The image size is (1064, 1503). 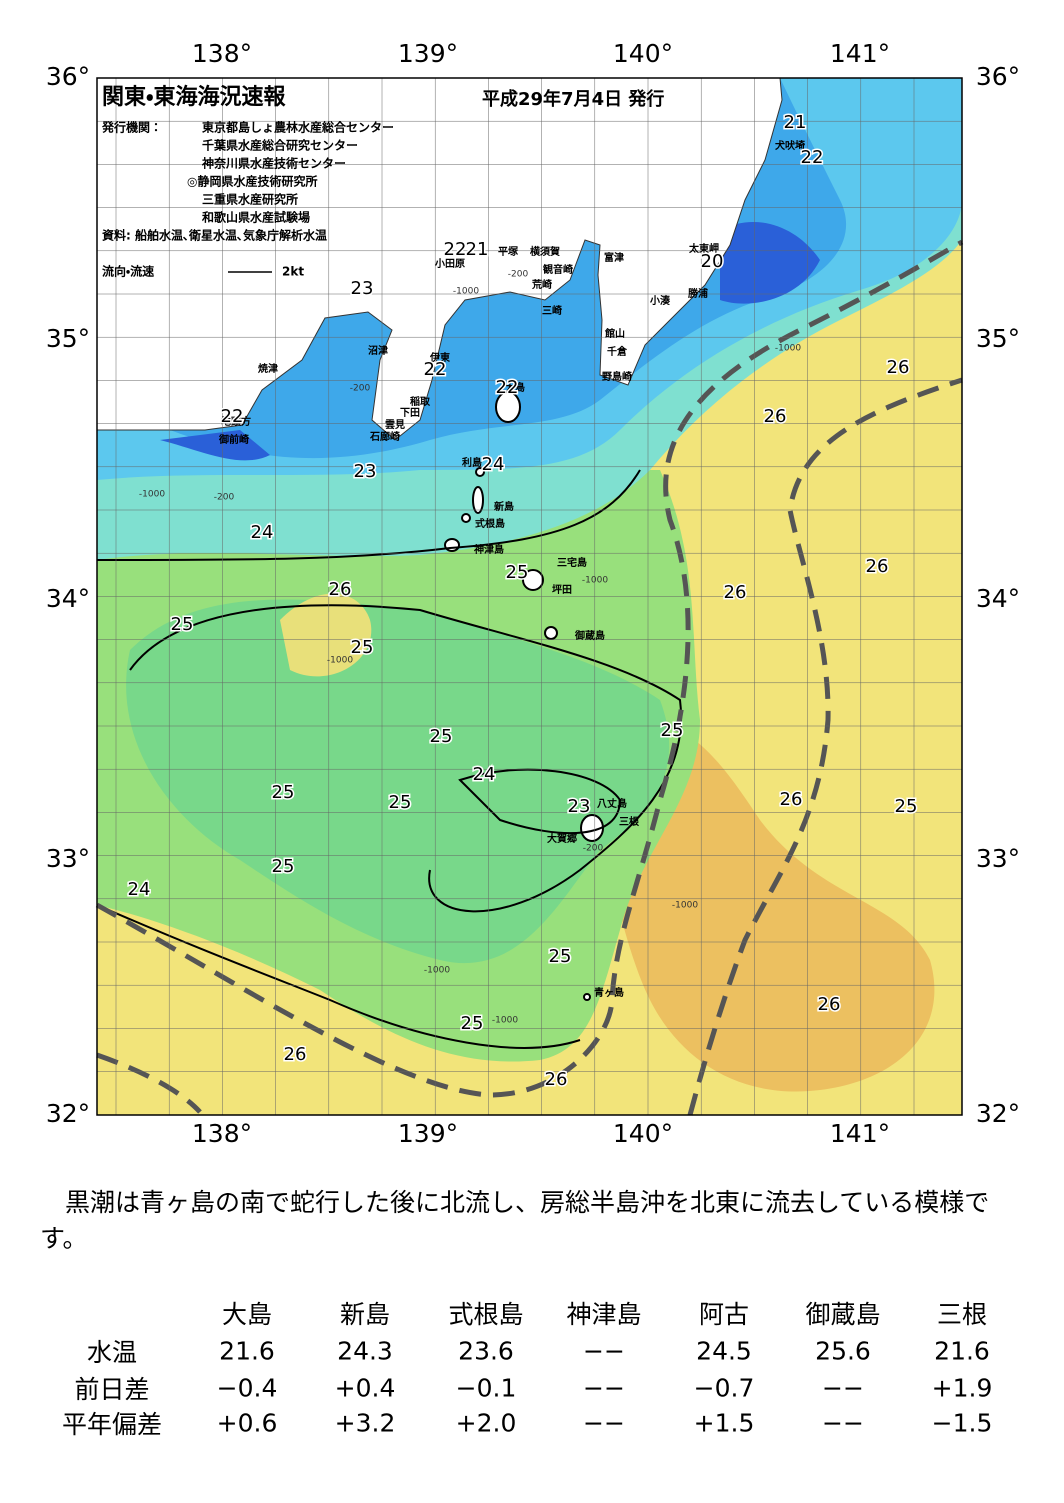 What do you see at coordinates (268, 368) in the screenshot?
I see `place-name: 焼津` at bounding box center [268, 368].